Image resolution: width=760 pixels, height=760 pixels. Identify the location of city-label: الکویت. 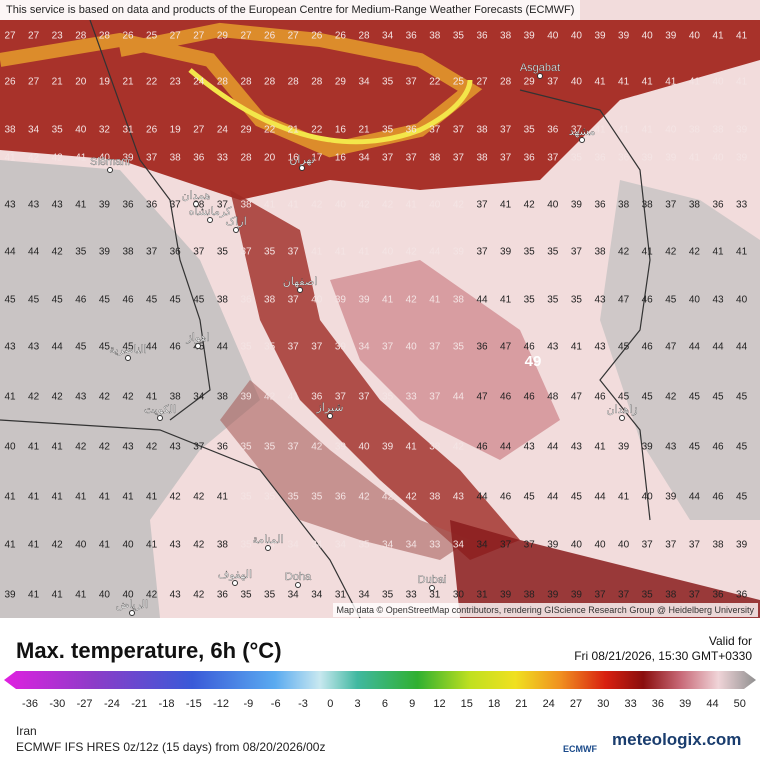
(160, 410).